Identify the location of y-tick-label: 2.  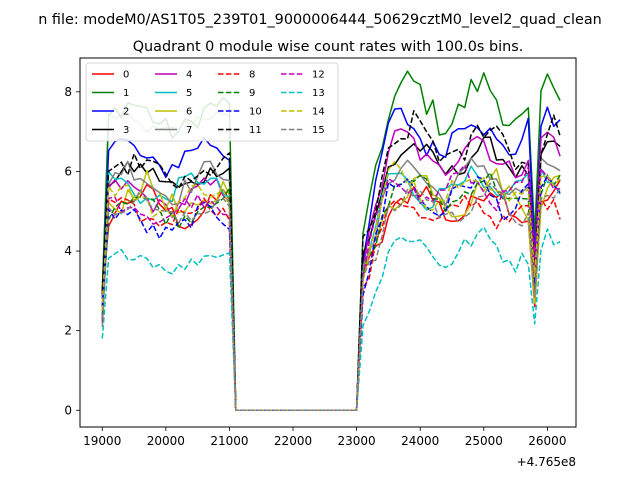
(68, 331).